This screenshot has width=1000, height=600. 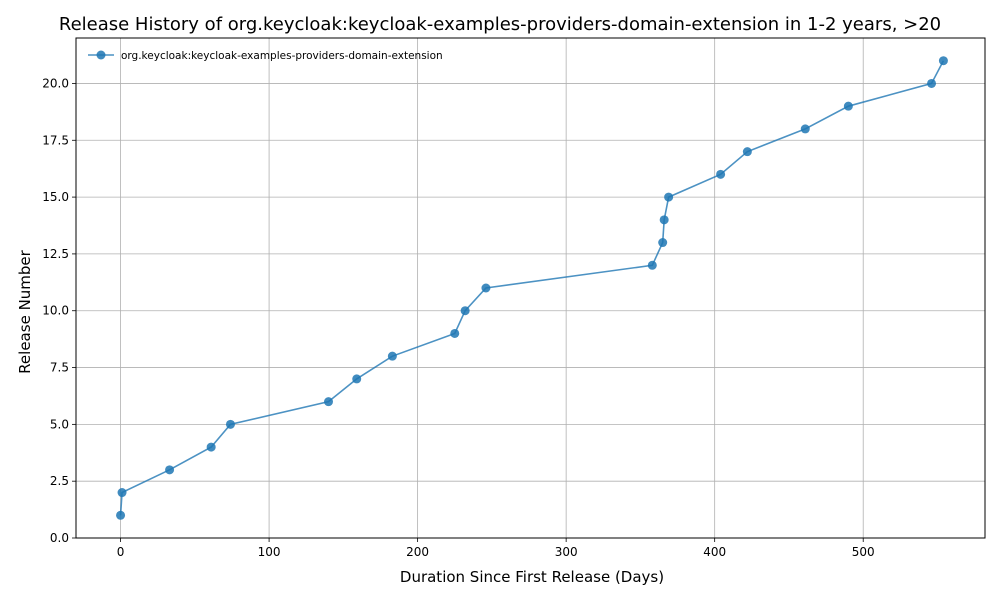 I want to click on x-axis-label: Duration Since First Release (Days), so click(x=532, y=577).